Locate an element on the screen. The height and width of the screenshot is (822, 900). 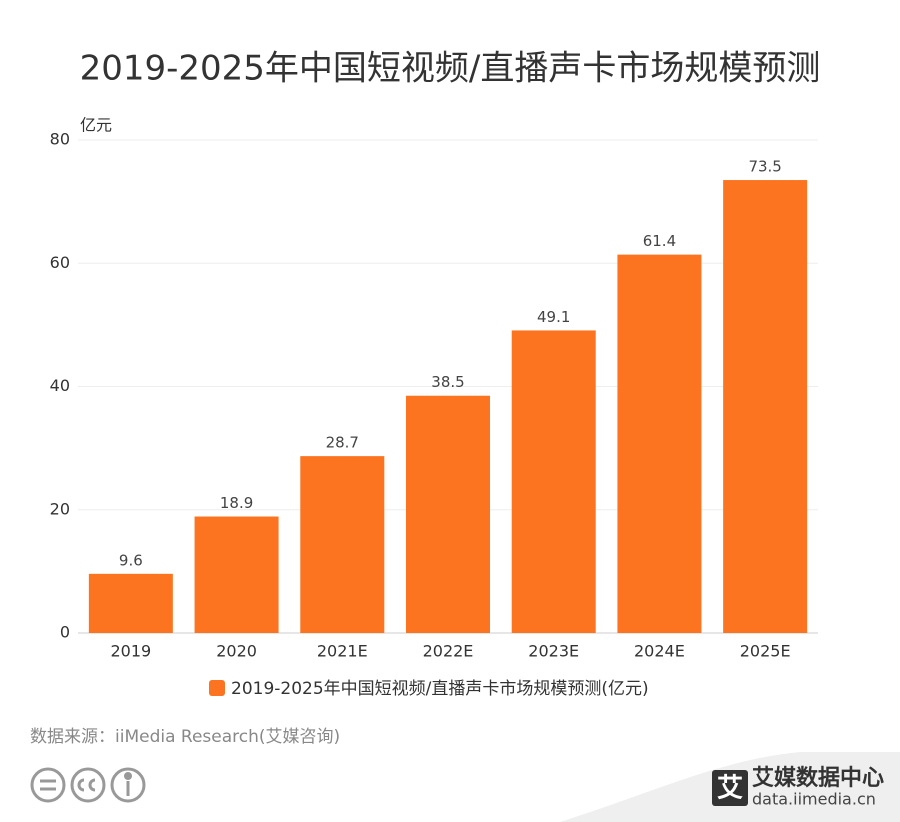
data-label: 38.5 is located at coordinates (447, 382).